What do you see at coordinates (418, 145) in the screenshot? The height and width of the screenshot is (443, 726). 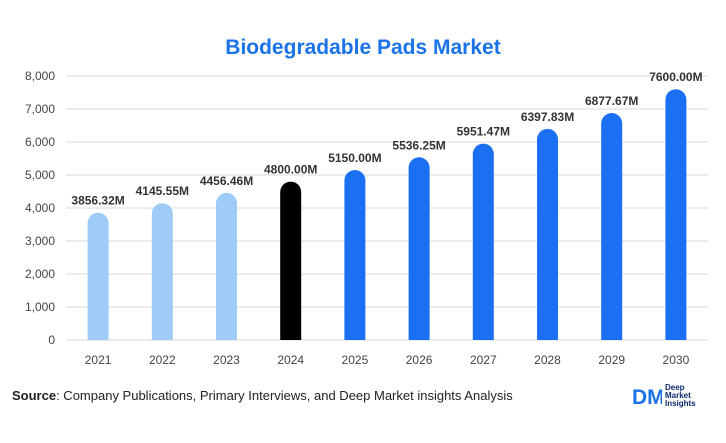 I see `data-label: 5536.25M` at bounding box center [418, 145].